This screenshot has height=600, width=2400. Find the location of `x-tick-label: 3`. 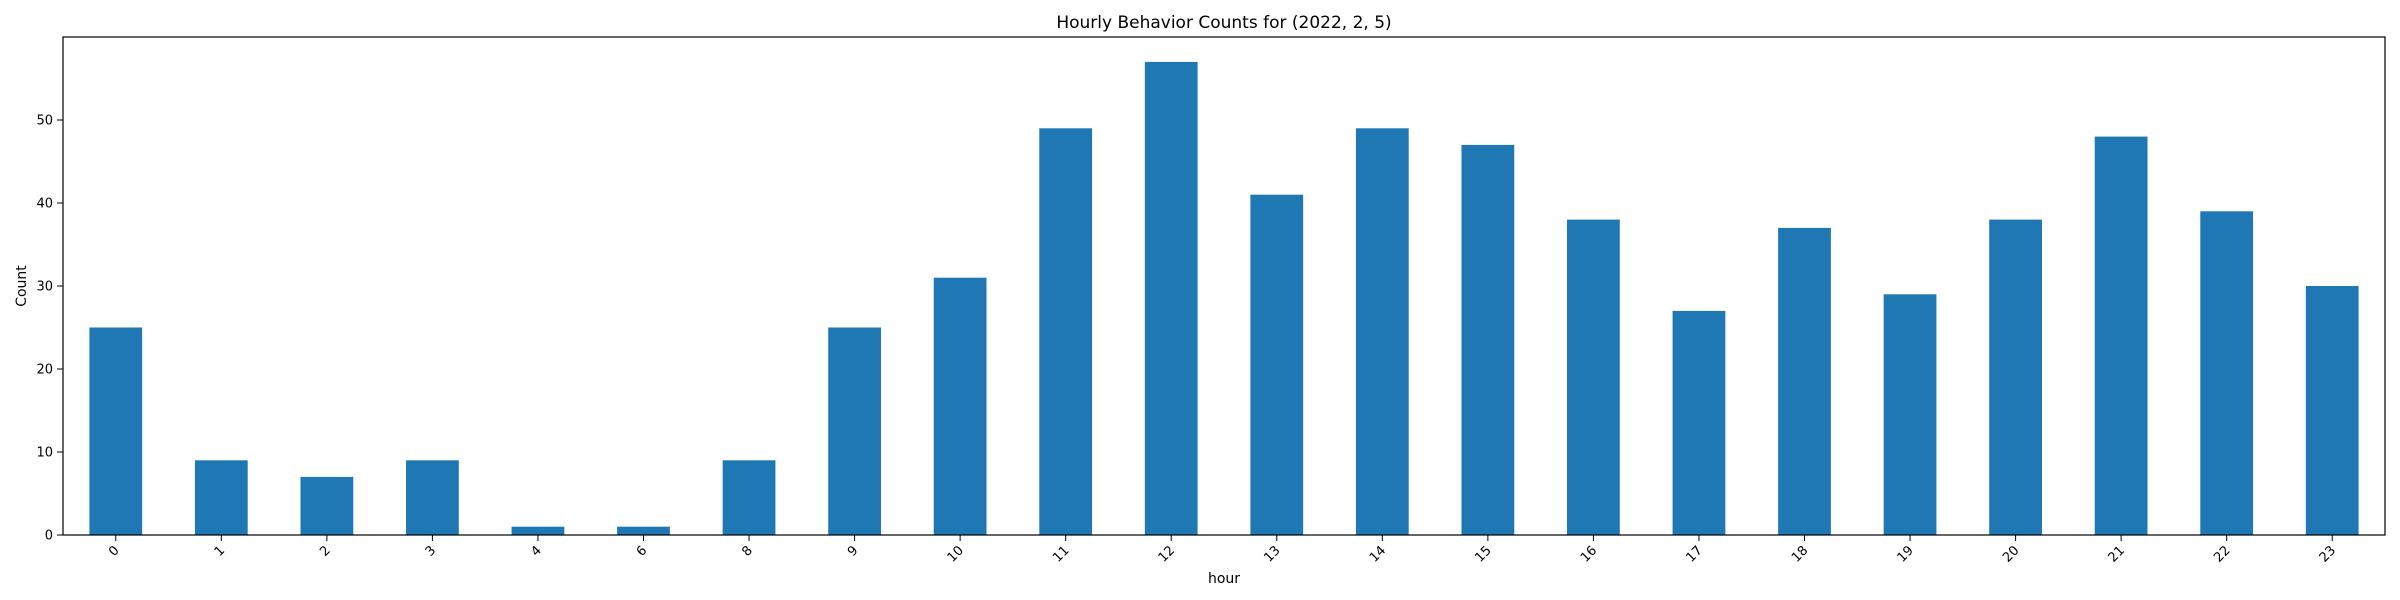

x-tick-label: 3 is located at coordinates (431, 551).